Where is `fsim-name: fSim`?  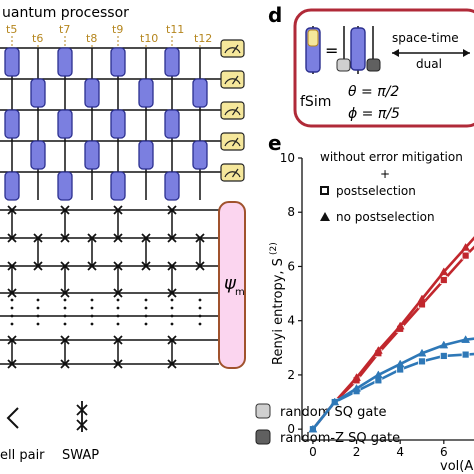
fsim-name: fSim is located at coordinates (315, 102).